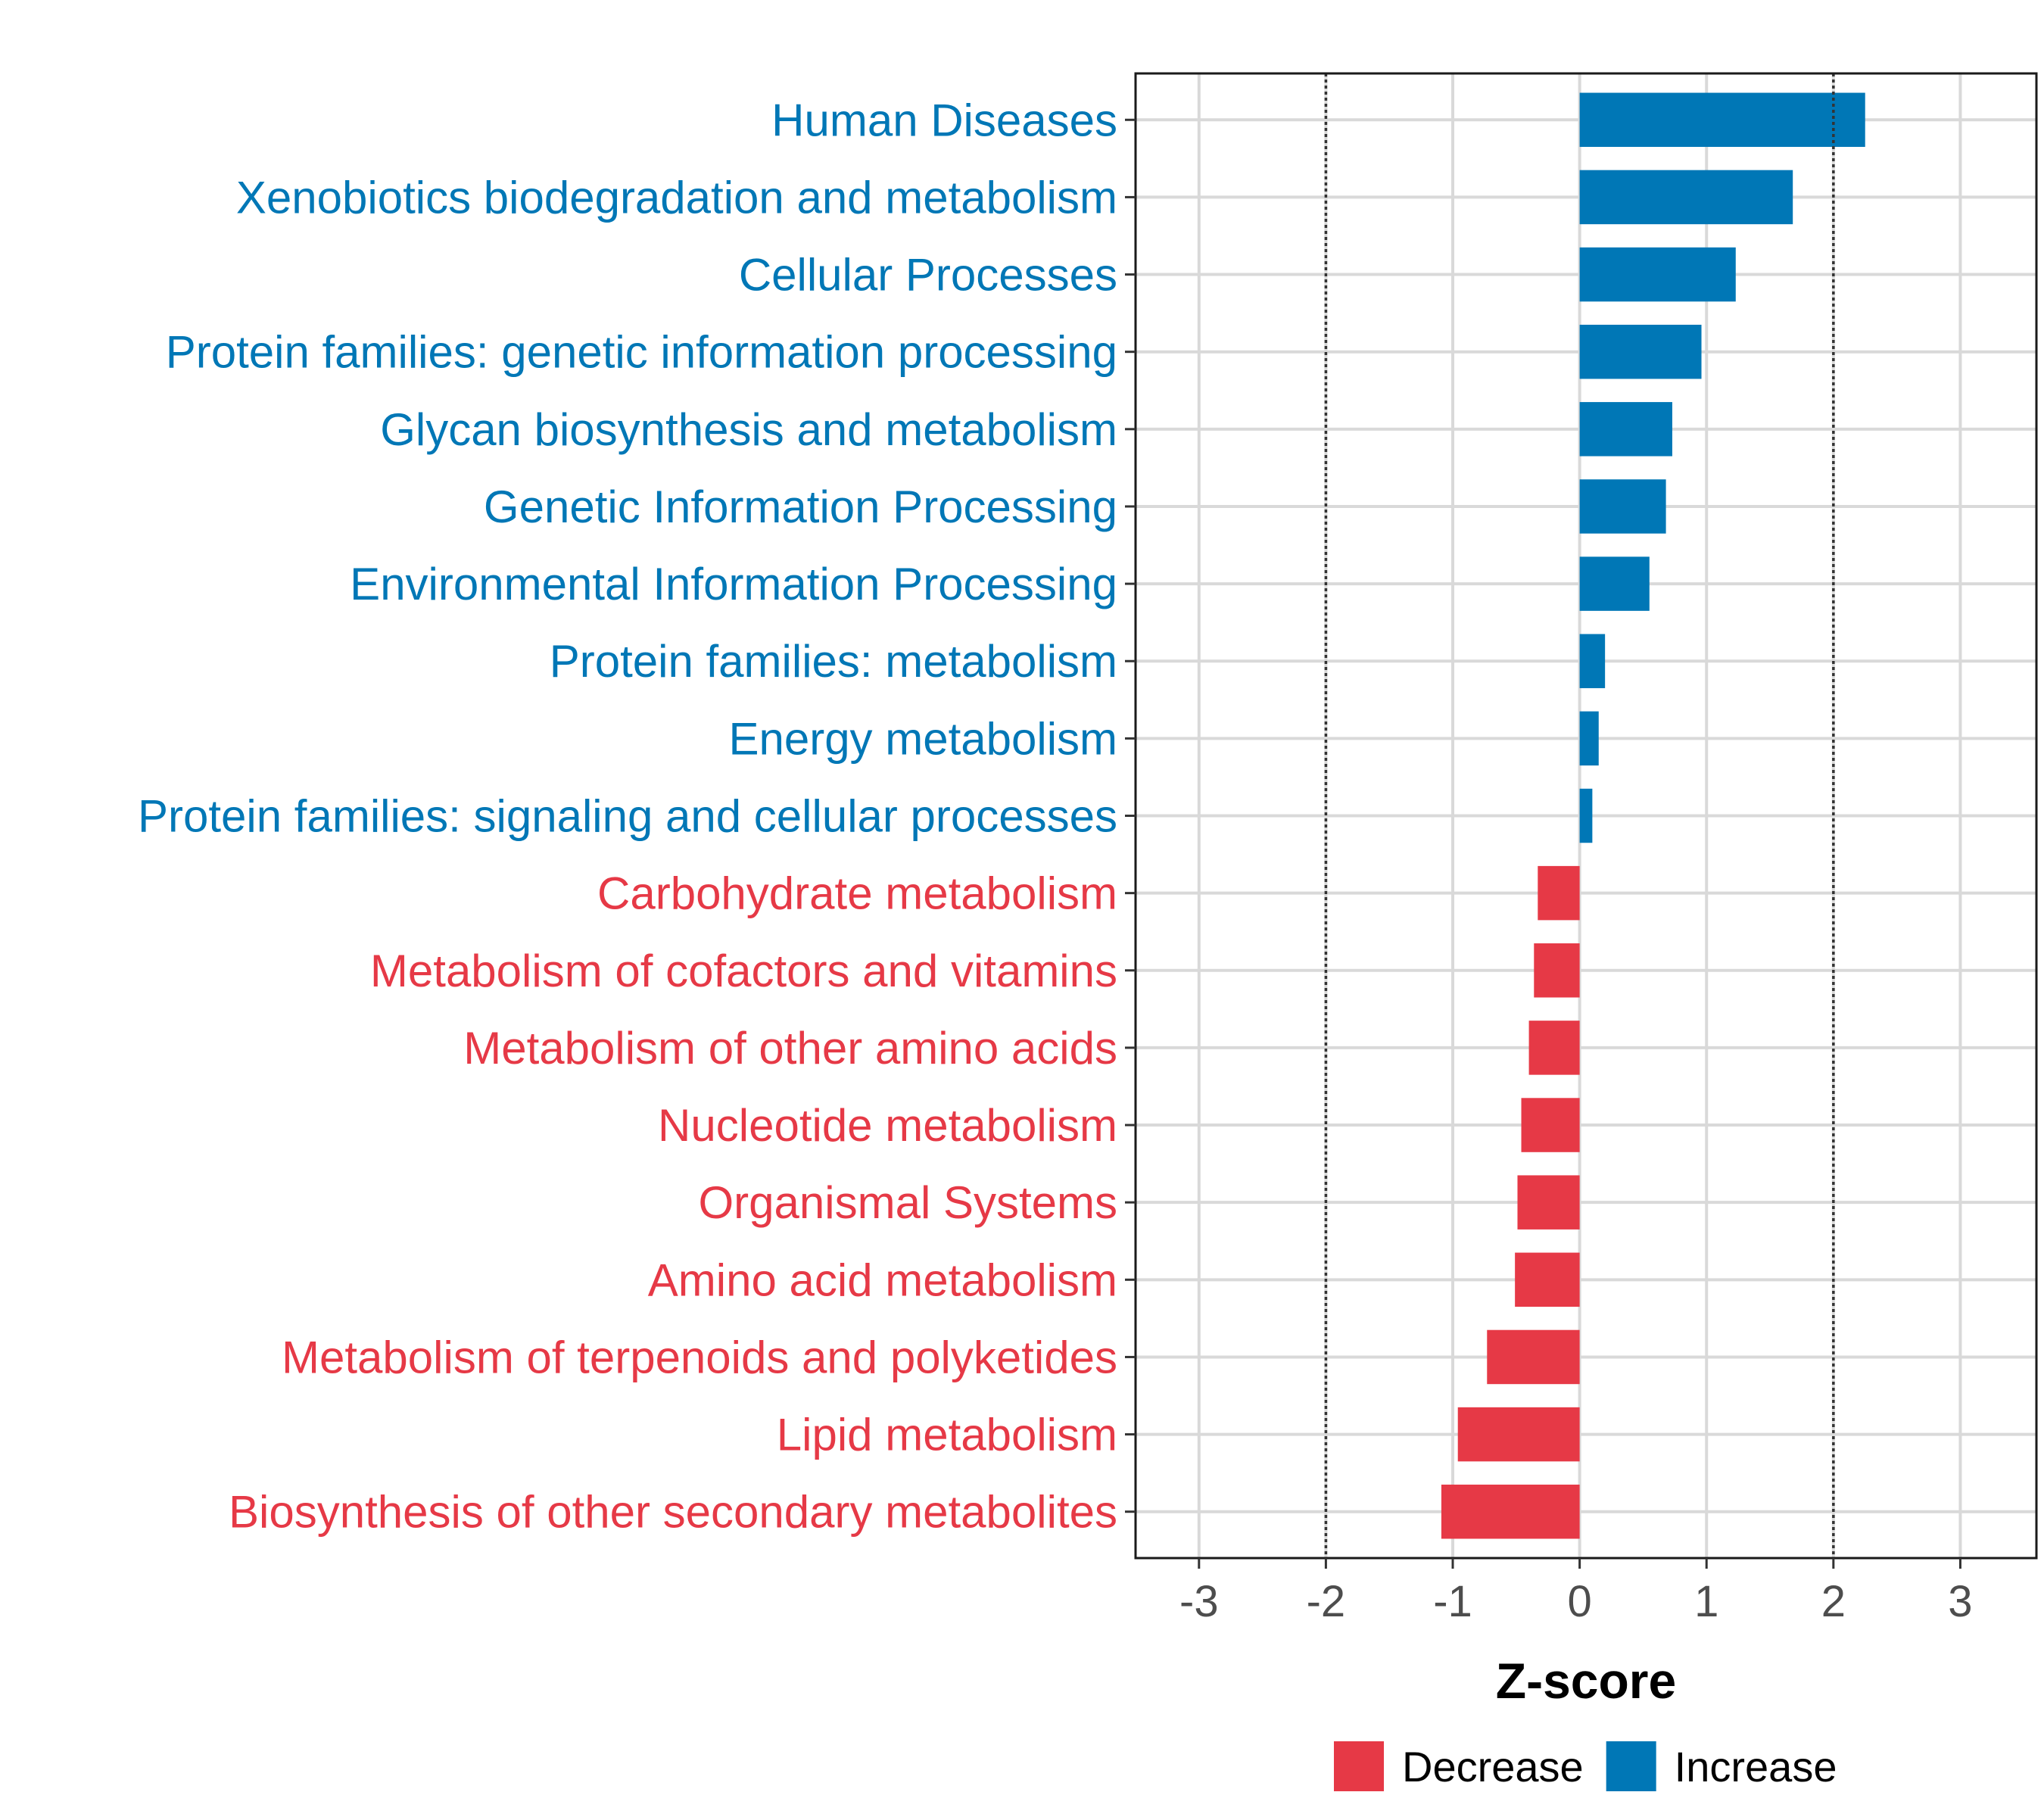  Describe the element at coordinates (1493, 1767) in the screenshot. I see `legend-label-decrease: Decrease` at that location.